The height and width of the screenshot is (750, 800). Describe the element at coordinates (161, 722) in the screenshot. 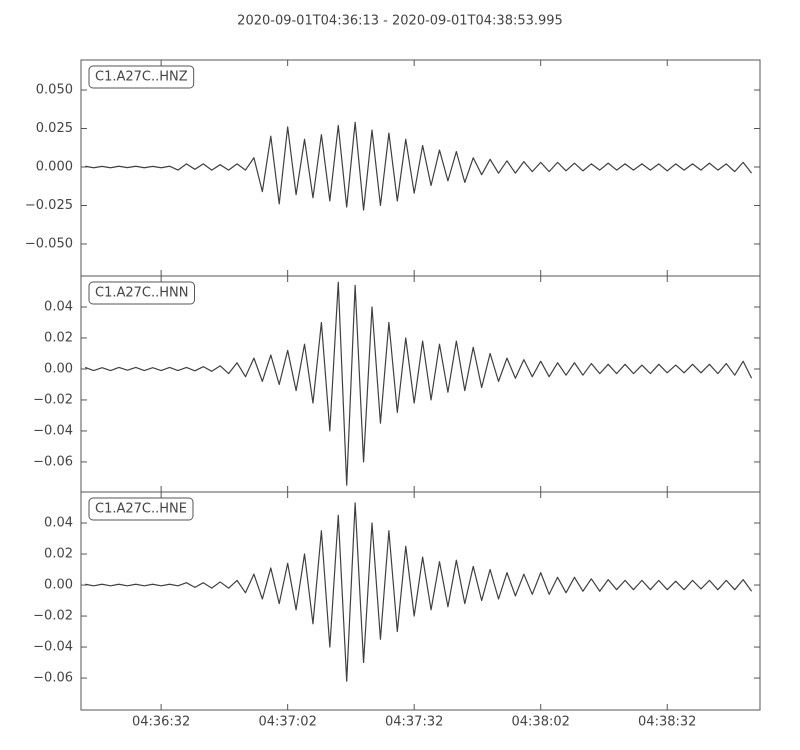

I see `x-tick-label: 04:36:32` at that location.